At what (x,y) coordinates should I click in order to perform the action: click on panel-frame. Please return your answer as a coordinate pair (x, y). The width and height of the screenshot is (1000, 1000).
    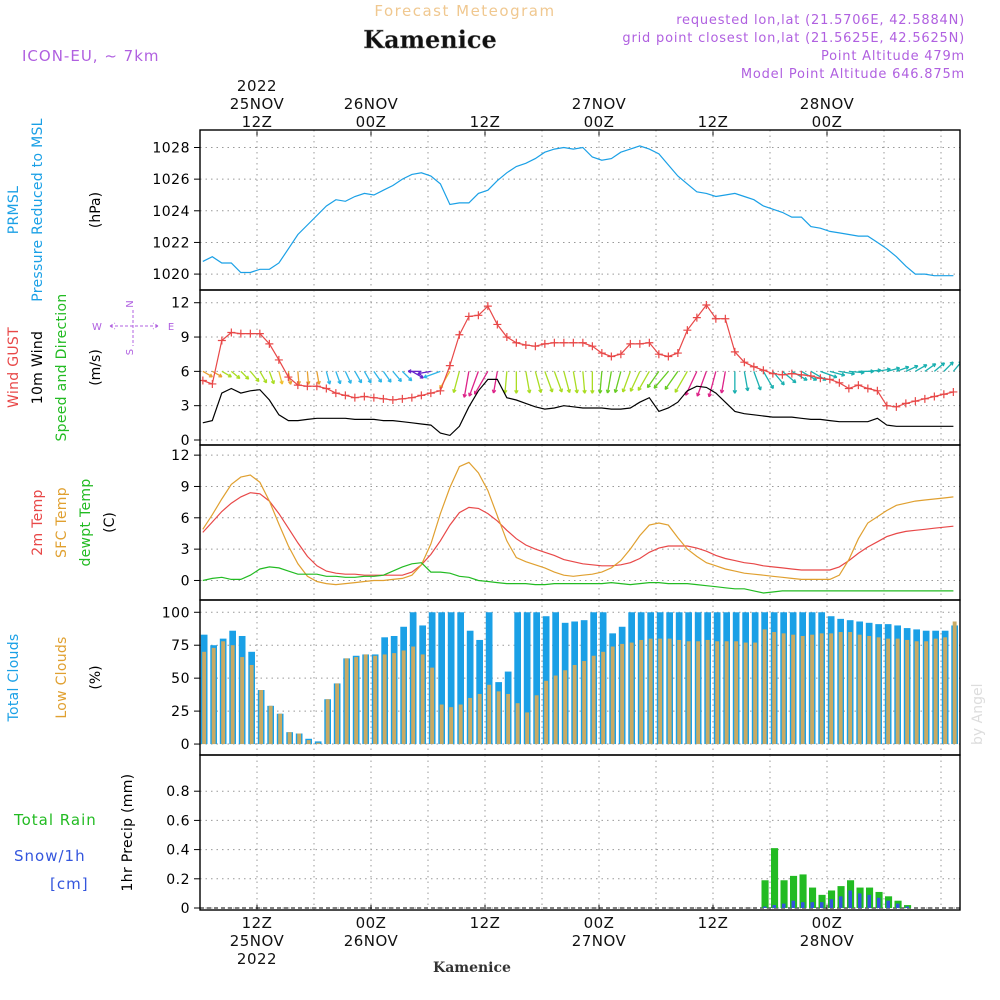
    Looking at the image, I should click on (580, 832).